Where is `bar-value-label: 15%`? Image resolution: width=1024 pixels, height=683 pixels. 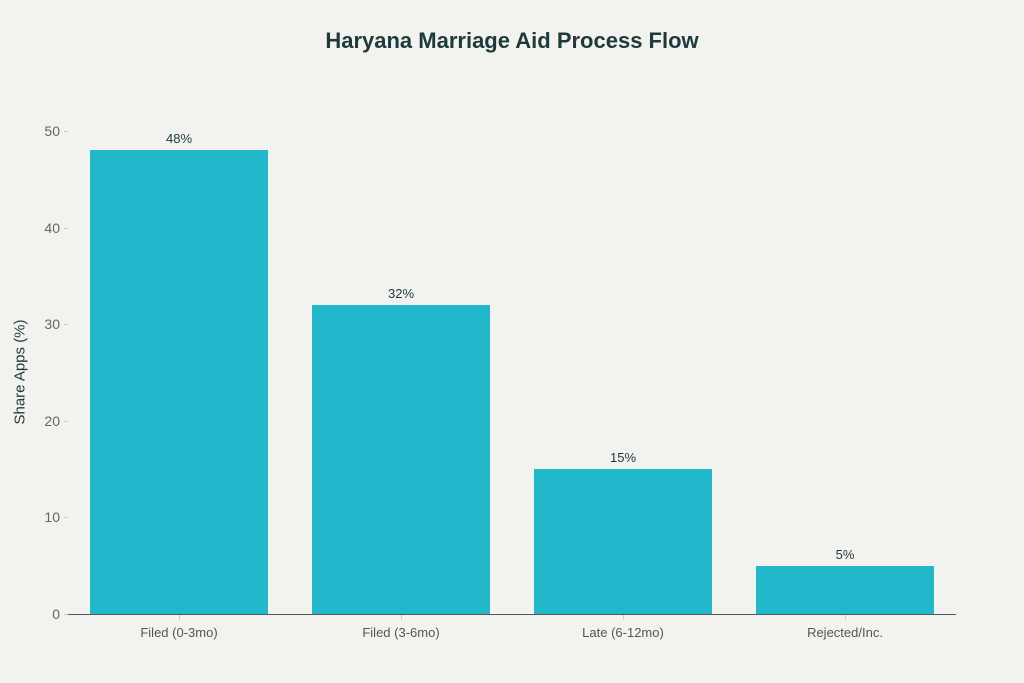
bar-value-label: 15% is located at coordinates (623, 458).